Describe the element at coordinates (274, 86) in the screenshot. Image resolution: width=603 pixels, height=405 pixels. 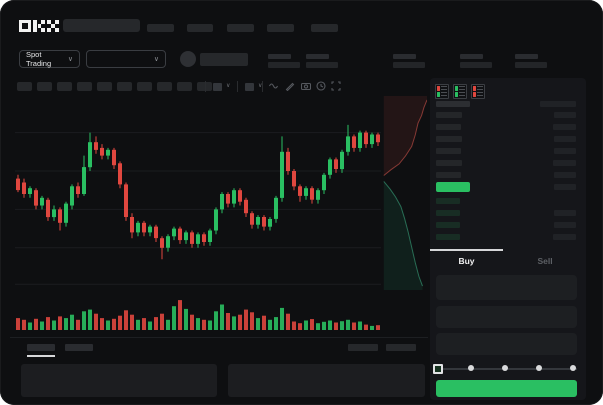
I see `wave-icon` at that location.